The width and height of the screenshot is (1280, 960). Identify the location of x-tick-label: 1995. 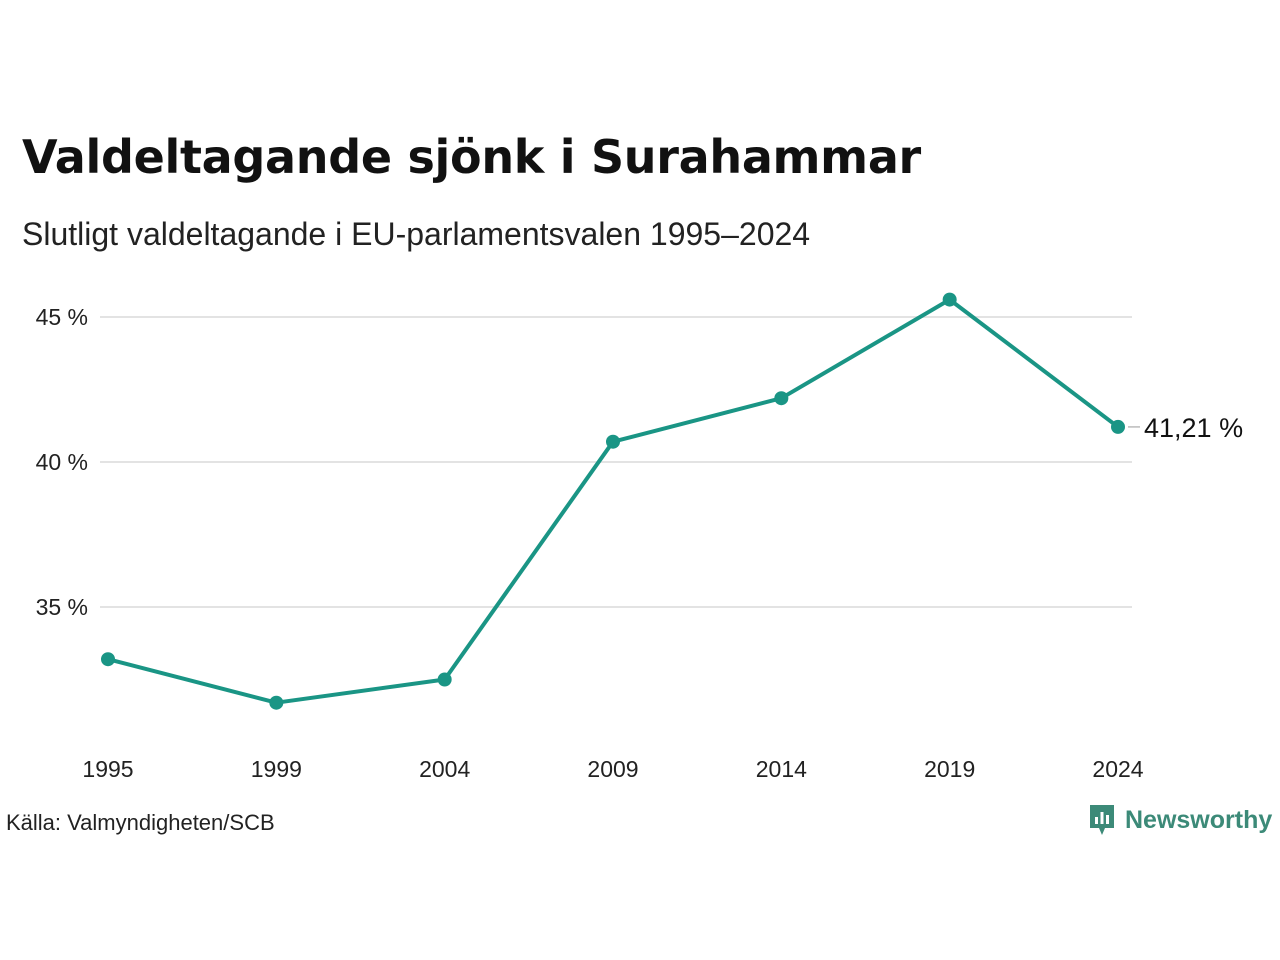
(107, 769).